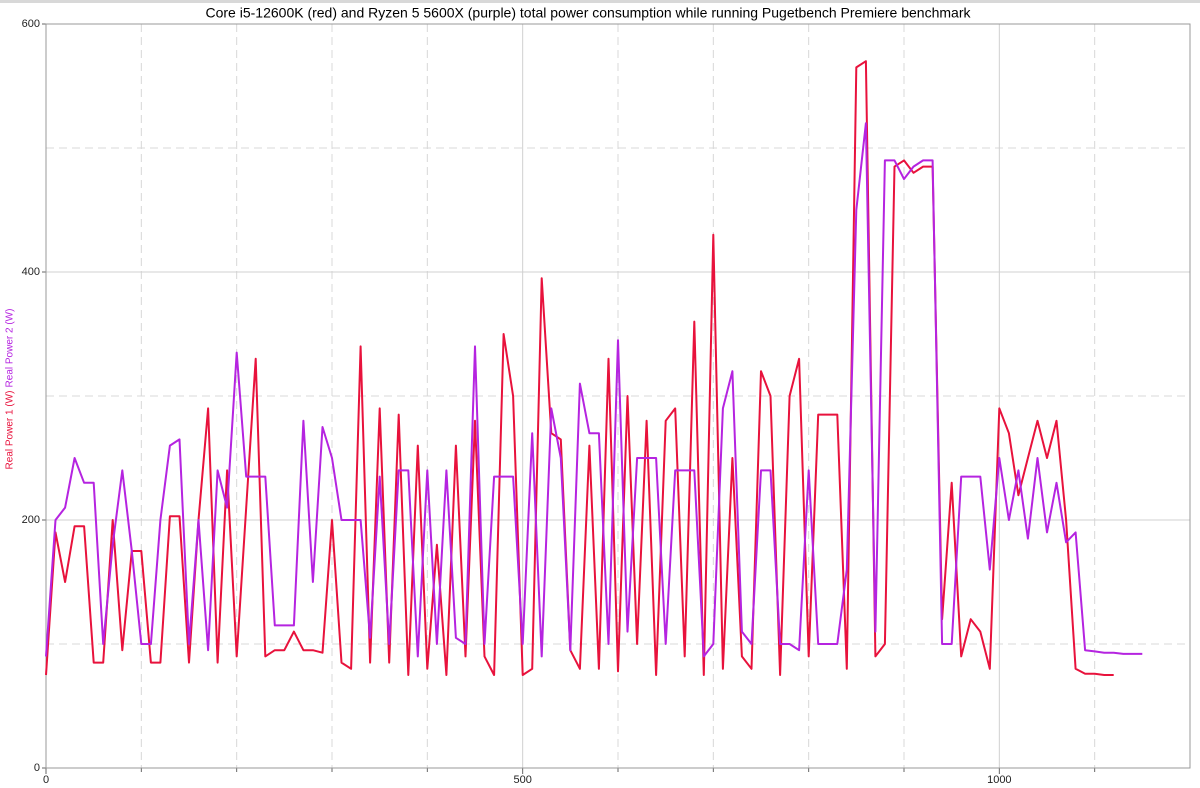 The image size is (1200, 788). Describe the element at coordinates (31, 520) in the screenshot. I see `y-tick-label: 200` at that location.